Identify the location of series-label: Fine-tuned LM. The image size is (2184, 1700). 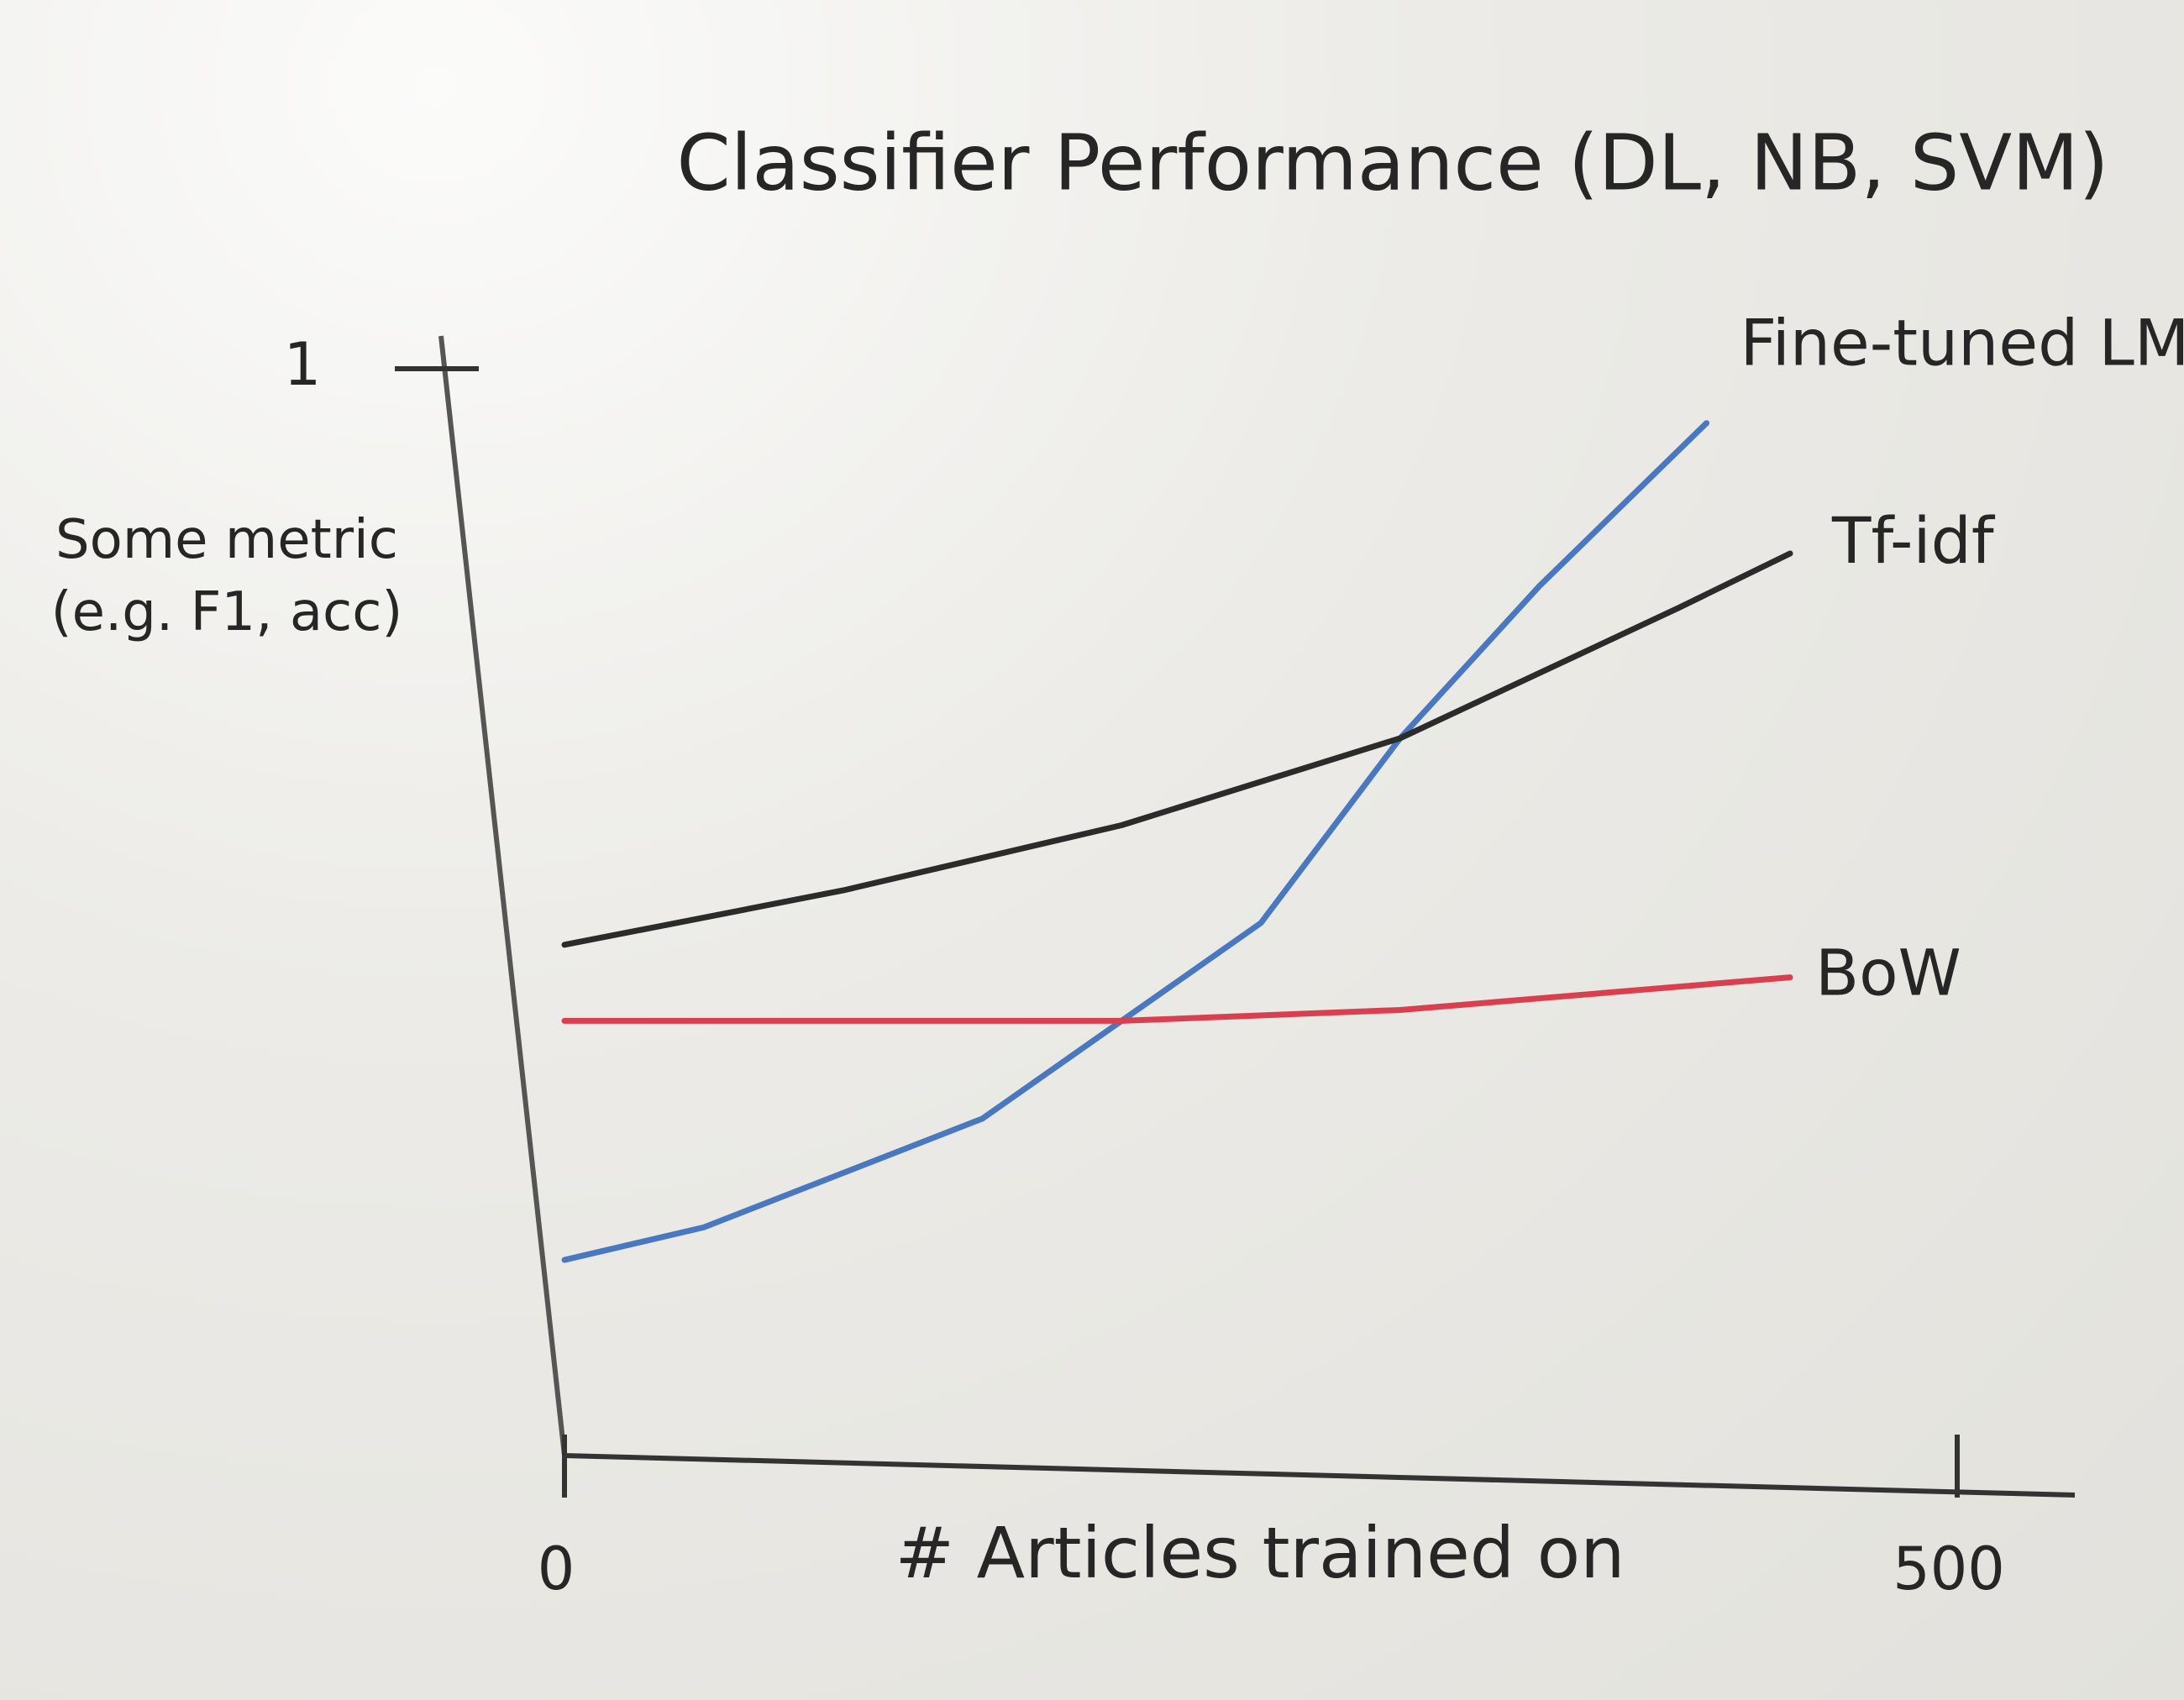
(1962, 343).